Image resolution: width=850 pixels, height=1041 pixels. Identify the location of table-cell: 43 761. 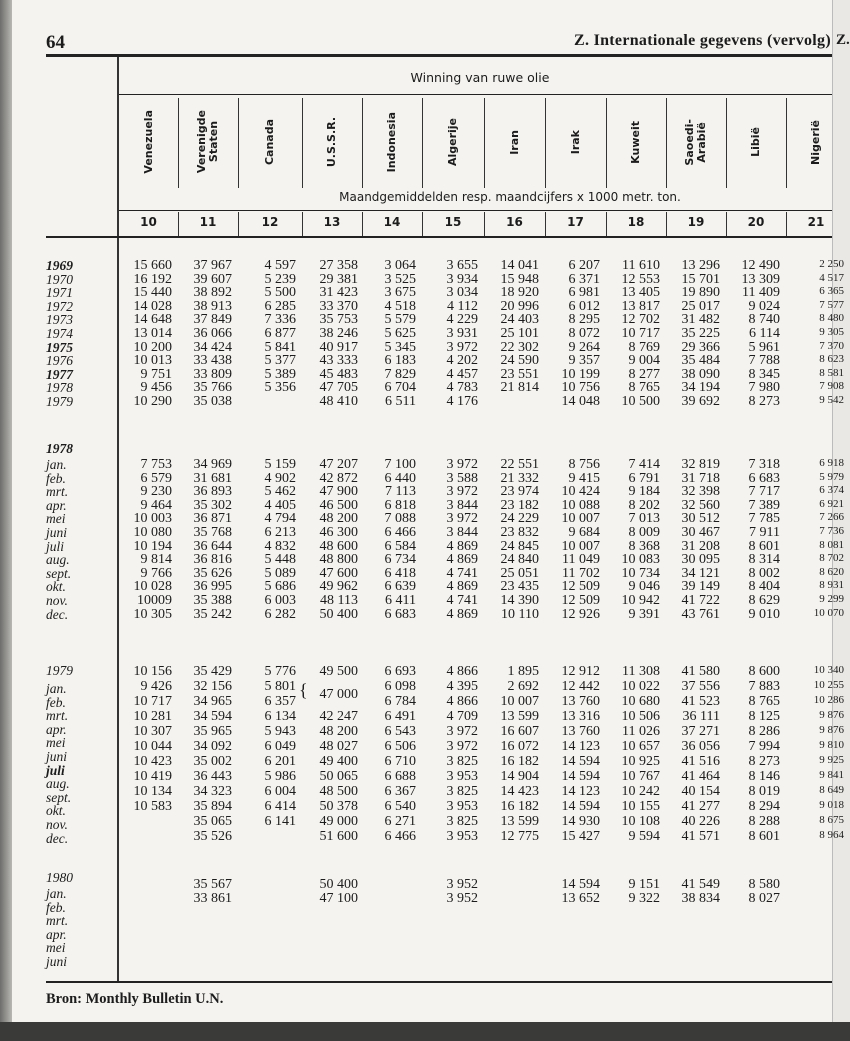
(701, 614).